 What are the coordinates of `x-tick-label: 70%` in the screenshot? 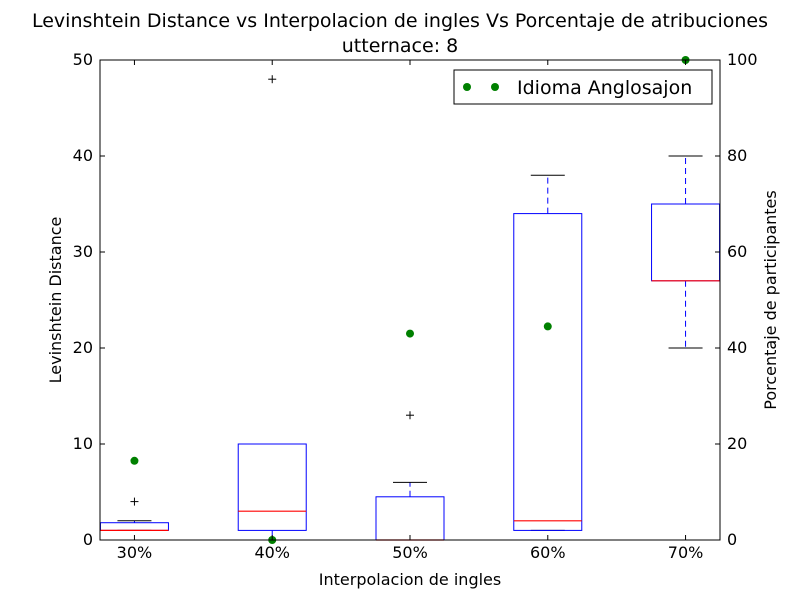 It's located at (686, 552).